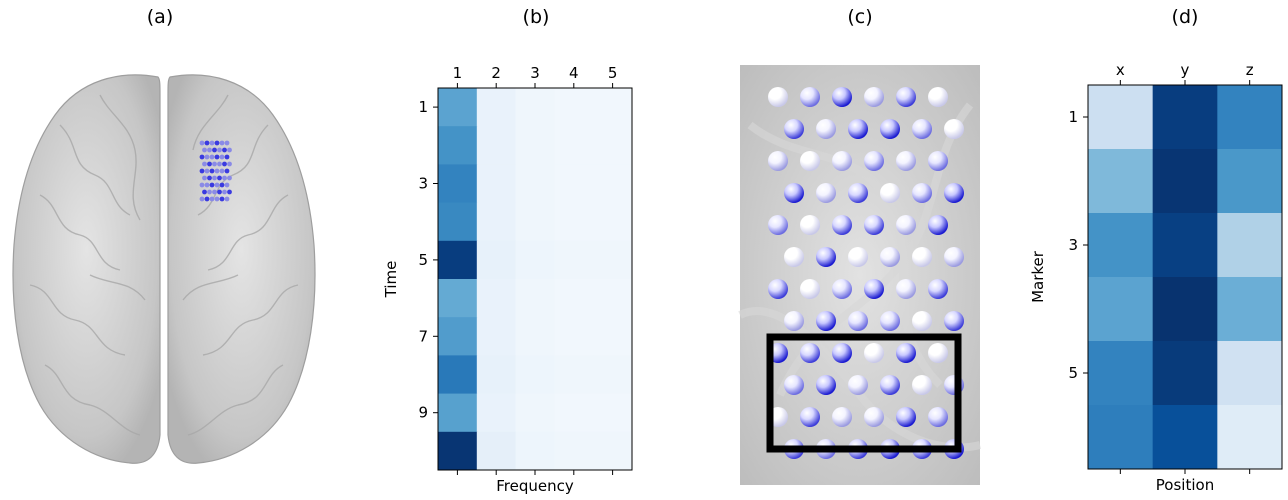 The image size is (1288, 500). Describe the element at coordinates (535, 486) in the screenshot. I see `x-axis-label: Frequency` at that location.